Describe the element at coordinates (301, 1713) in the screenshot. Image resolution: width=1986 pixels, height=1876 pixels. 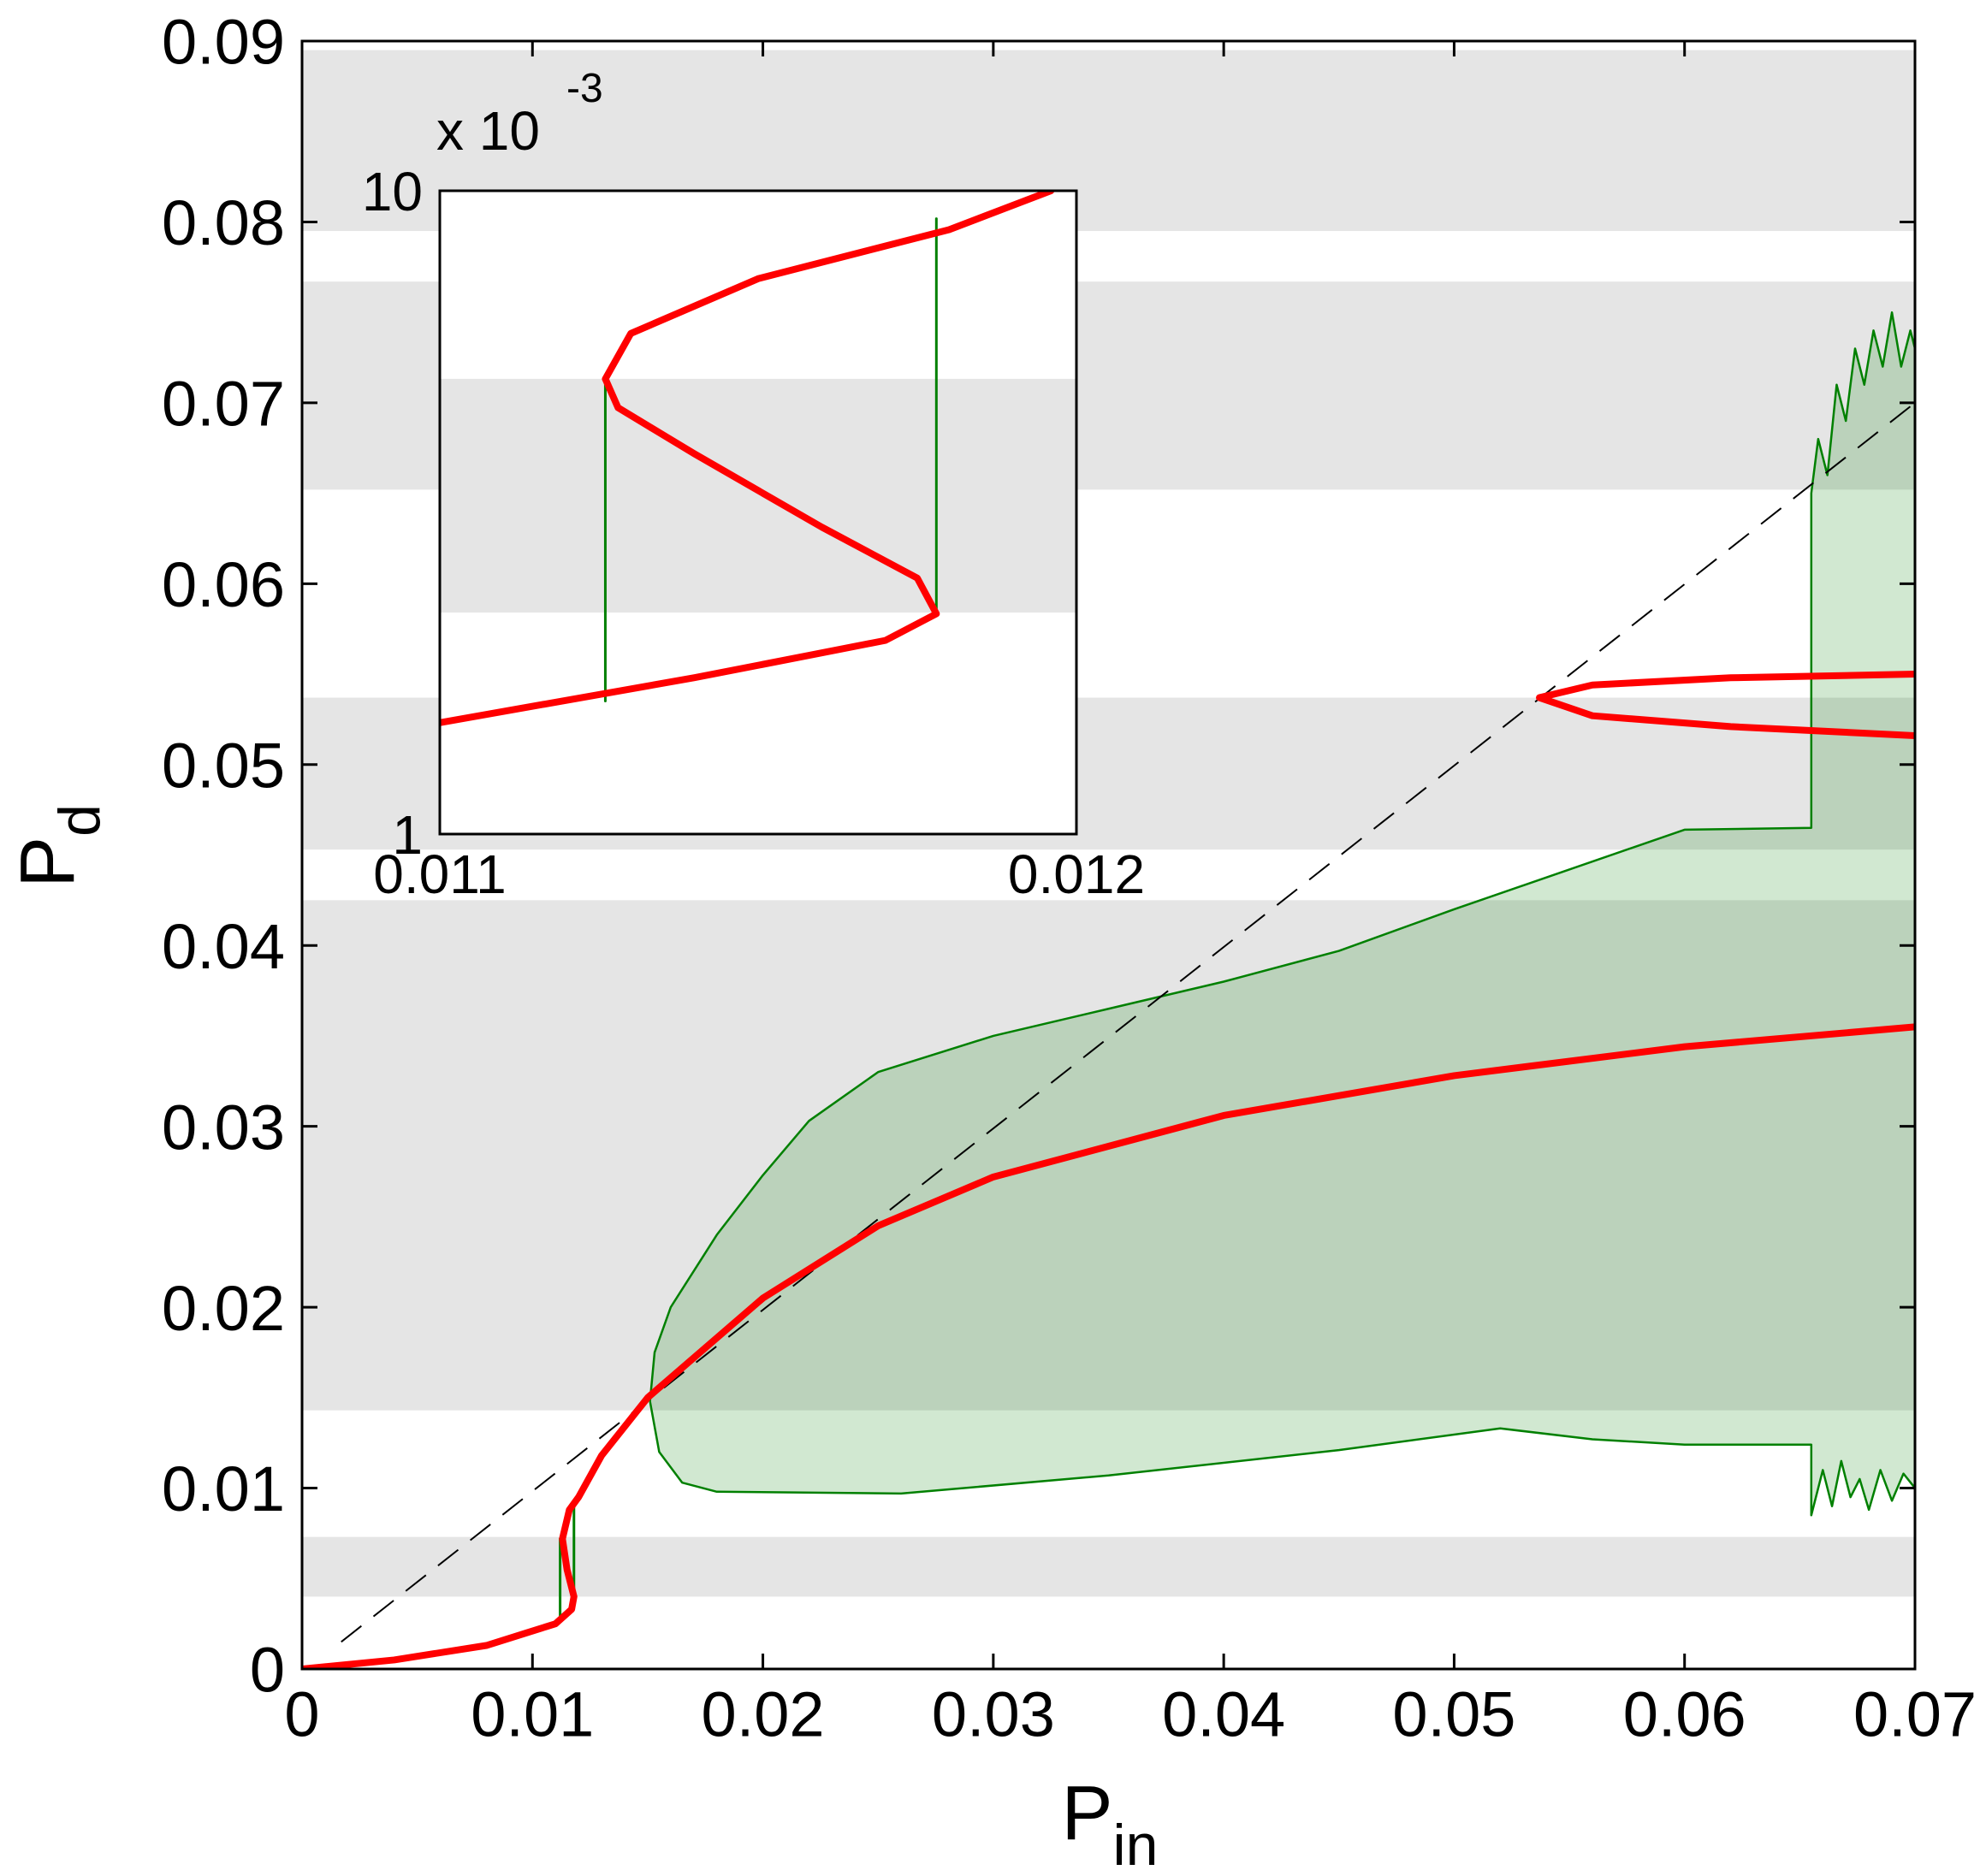
I see `x-tick-label: 0` at that location.